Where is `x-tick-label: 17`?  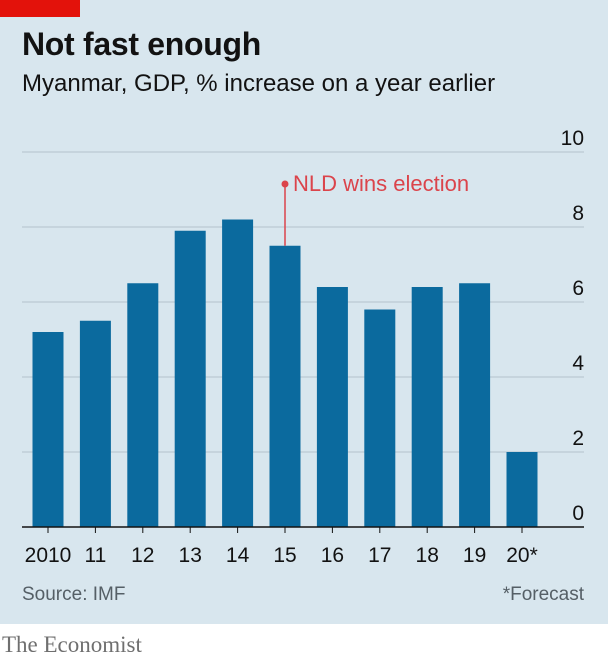 x-tick-label: 17 is located at coordinates (379, 555).